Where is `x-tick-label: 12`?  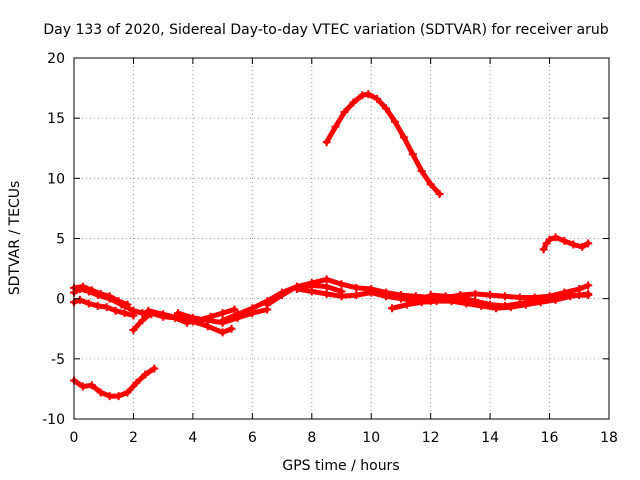 x-tick-label: 12 is located at coordinates (431, 438).